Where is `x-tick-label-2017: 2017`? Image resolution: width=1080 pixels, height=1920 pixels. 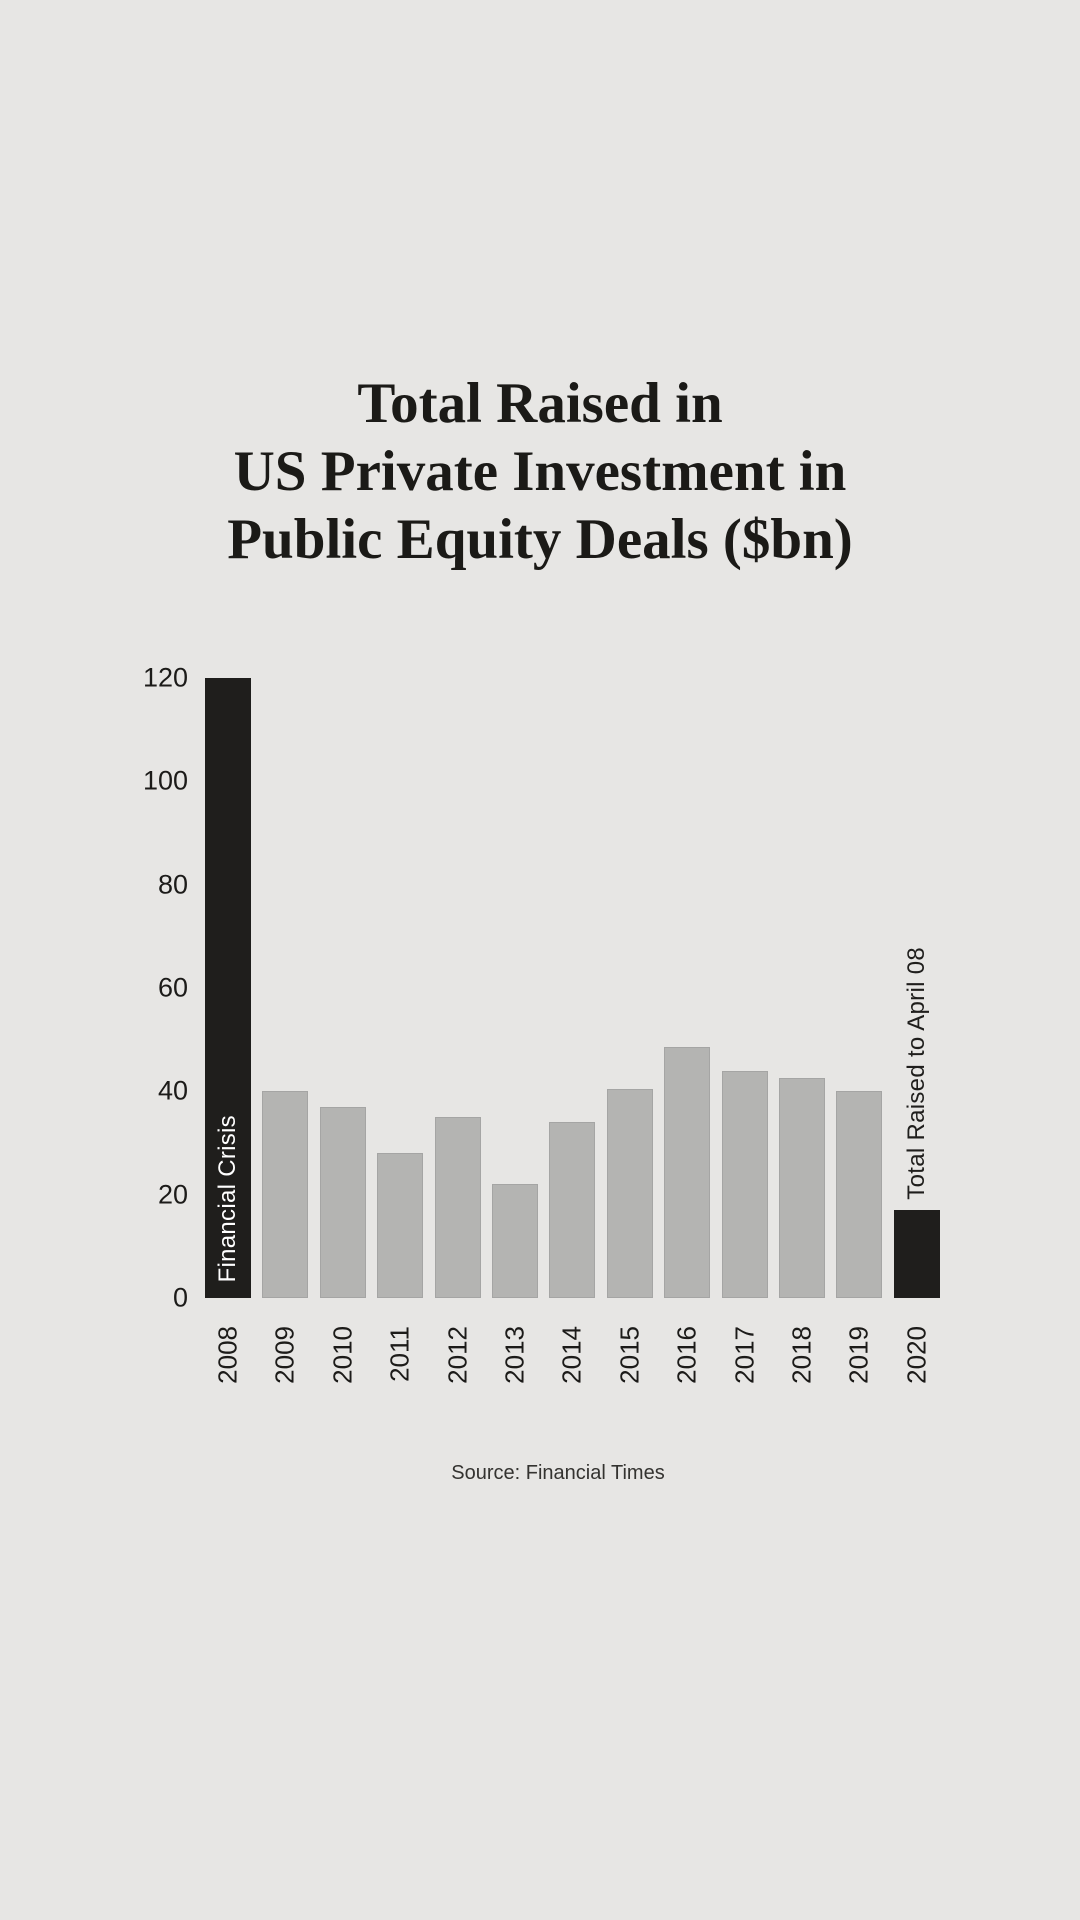
x-tick-label-2017: 2017 is located at coordinates (744, 1355).